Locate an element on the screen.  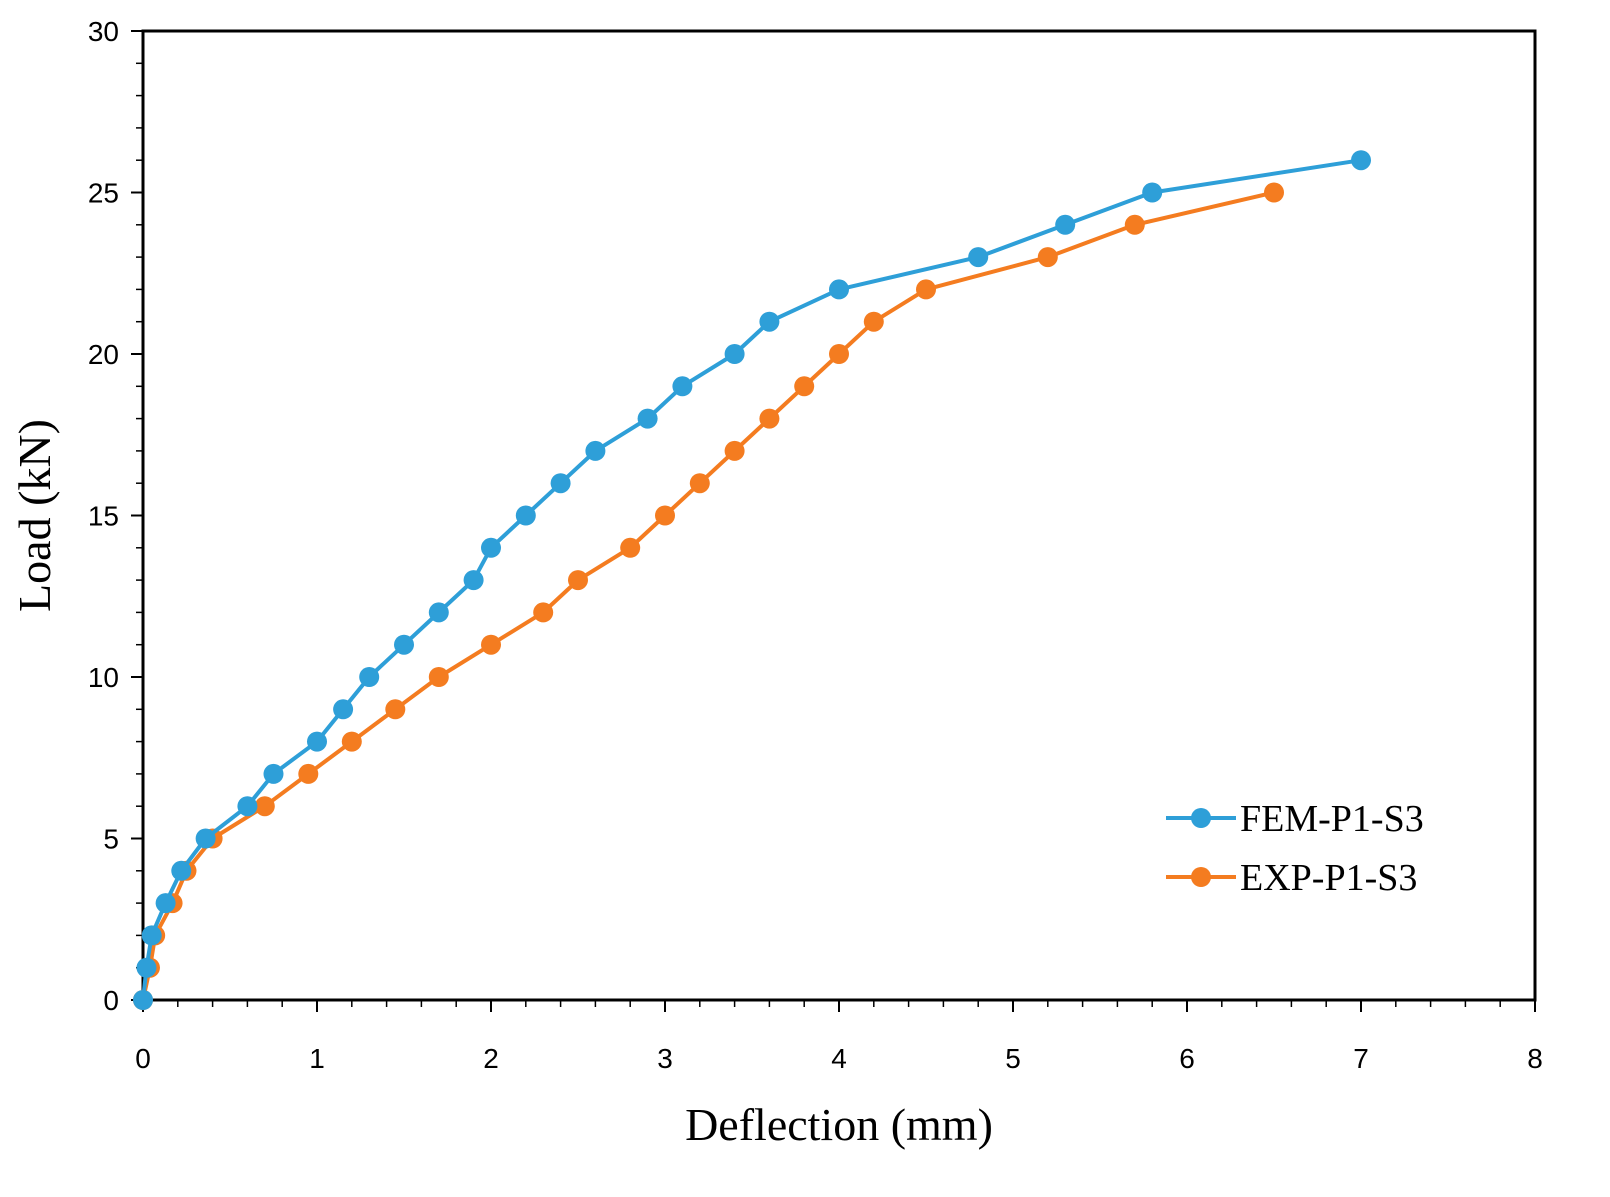
x-tick-label: 6 is located at coordinates (1187, 1058).